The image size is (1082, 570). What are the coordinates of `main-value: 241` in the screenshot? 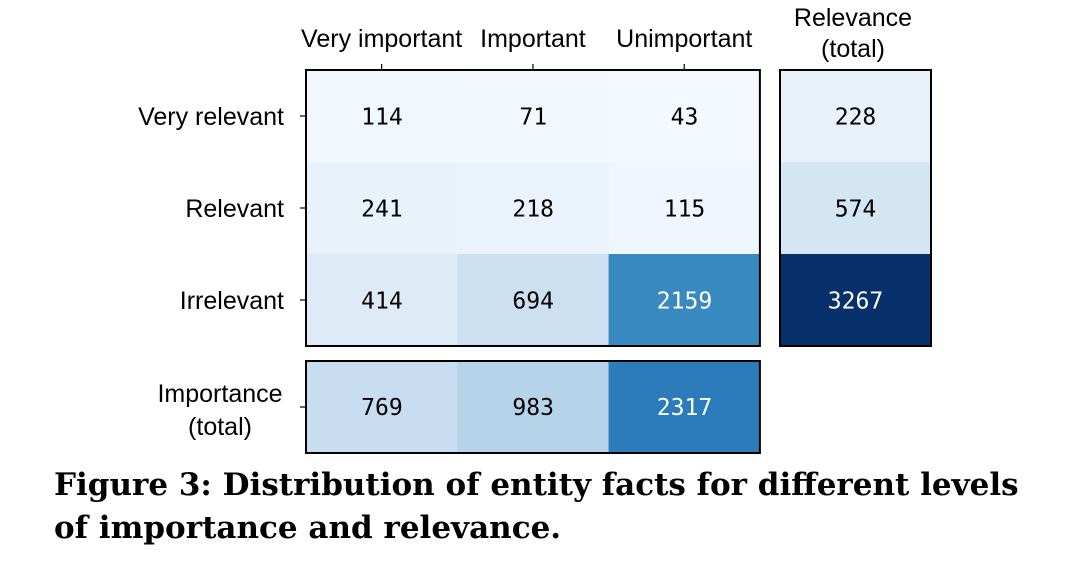 It's located at (382, 209).